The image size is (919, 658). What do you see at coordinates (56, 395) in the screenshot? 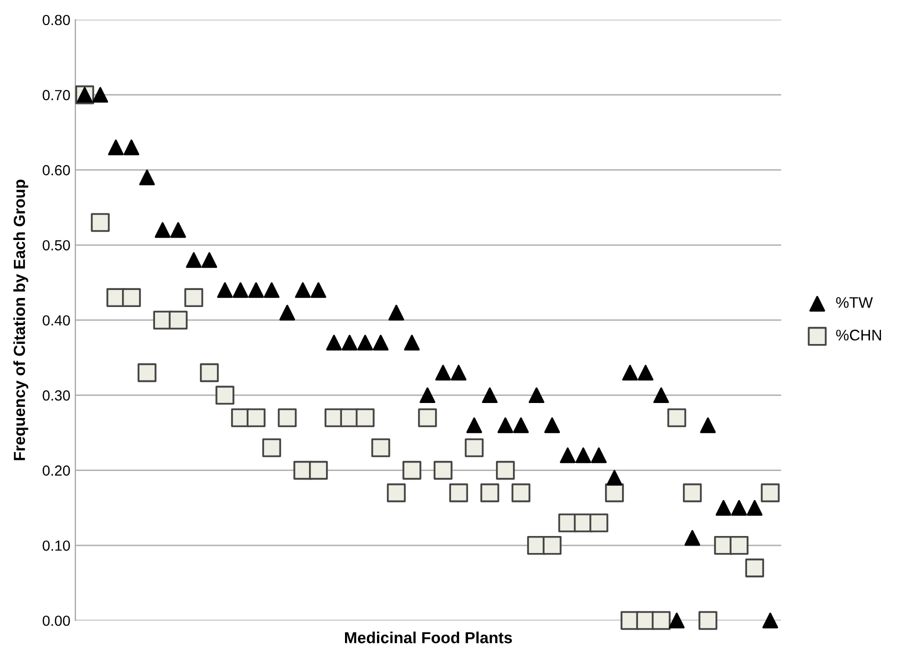
I see `y-tick-label: 0.30` at bounding box center [56, 395].